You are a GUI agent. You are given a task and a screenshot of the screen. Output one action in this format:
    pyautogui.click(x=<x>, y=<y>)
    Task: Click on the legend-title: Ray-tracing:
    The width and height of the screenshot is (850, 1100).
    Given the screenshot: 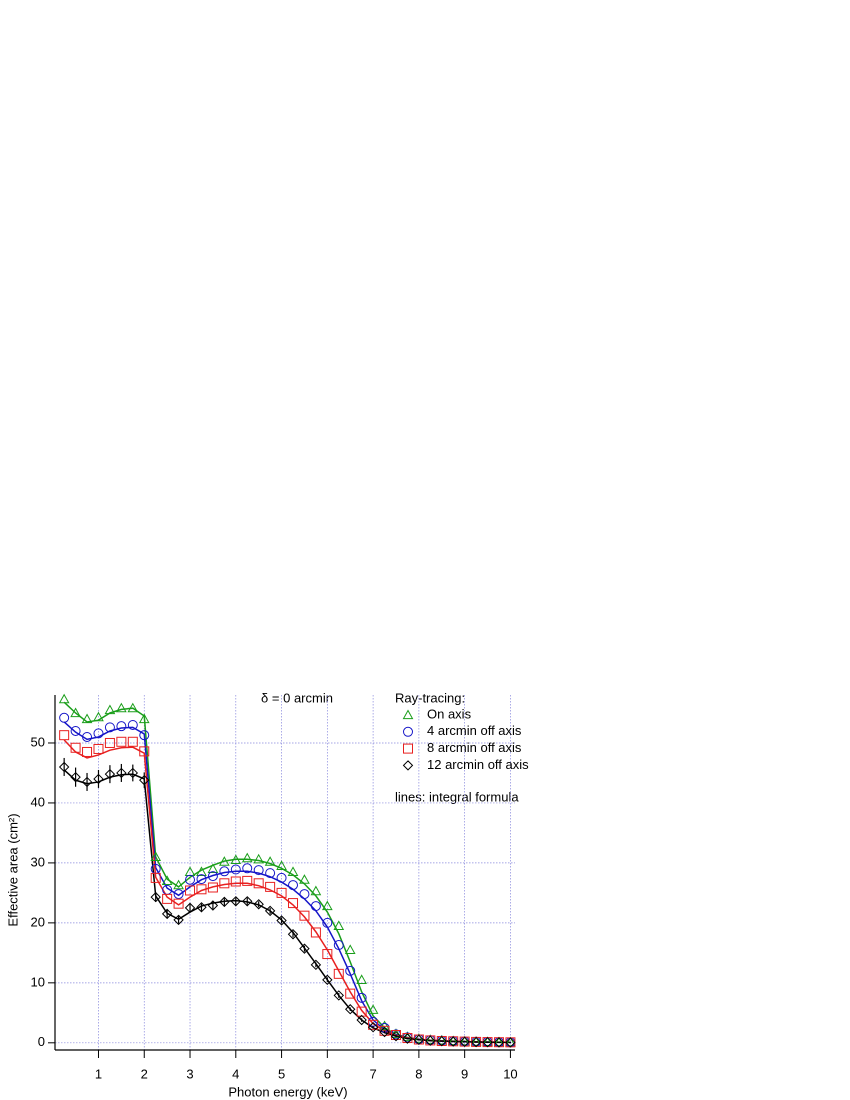 What is the action you would take?
    pyautogui.click(x=430, y=697)
    